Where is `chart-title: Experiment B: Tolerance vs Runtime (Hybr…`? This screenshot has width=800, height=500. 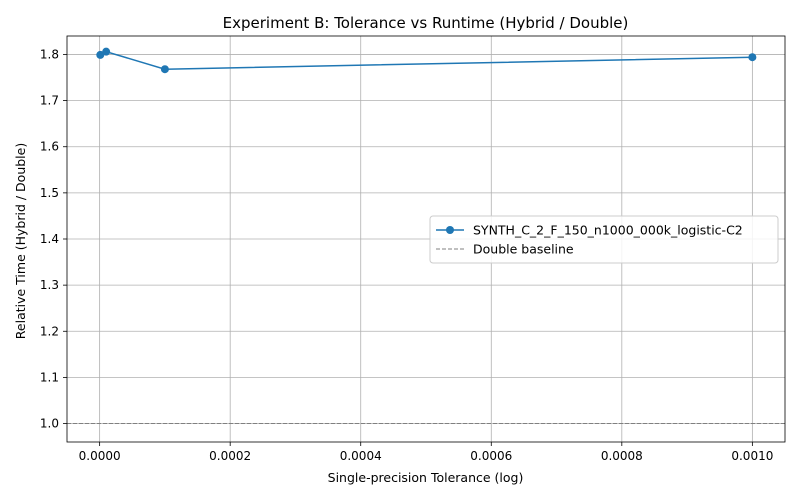
chart-title: Experiment B: Tolerance vs Runtime (Hybr… is located at coordinates (426, 23).